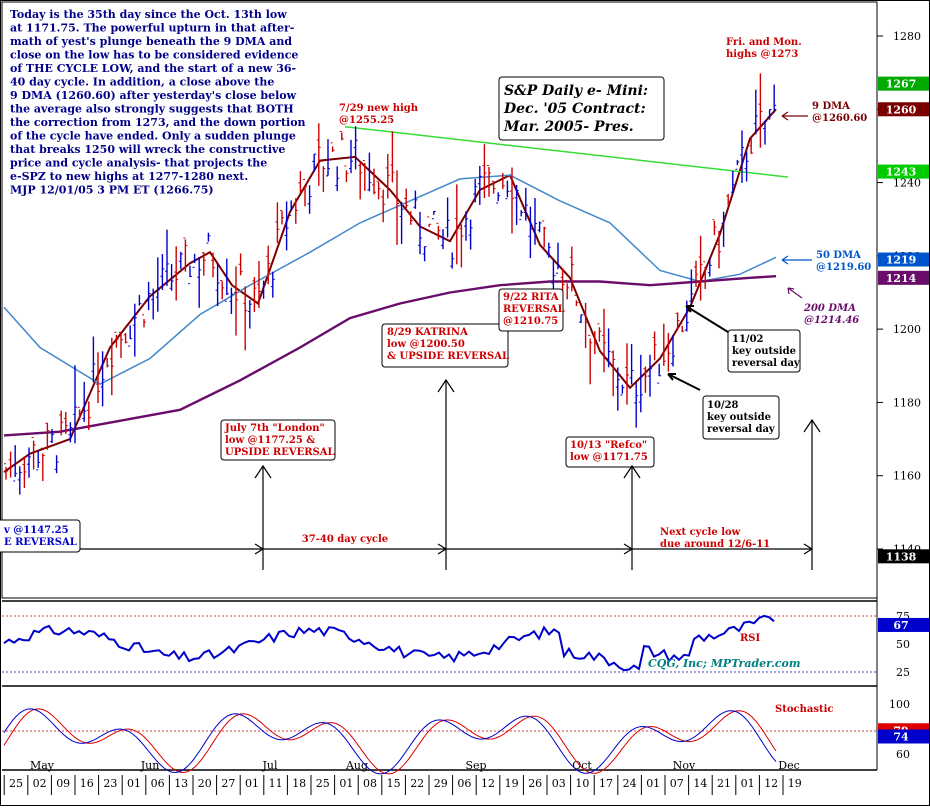 This screenshot has height=810, width=930. What do you see at coordinates (723, 405) in the screenshot?
I see `annotation-oct28-line: 10/28` at bounding box center [723, 405].